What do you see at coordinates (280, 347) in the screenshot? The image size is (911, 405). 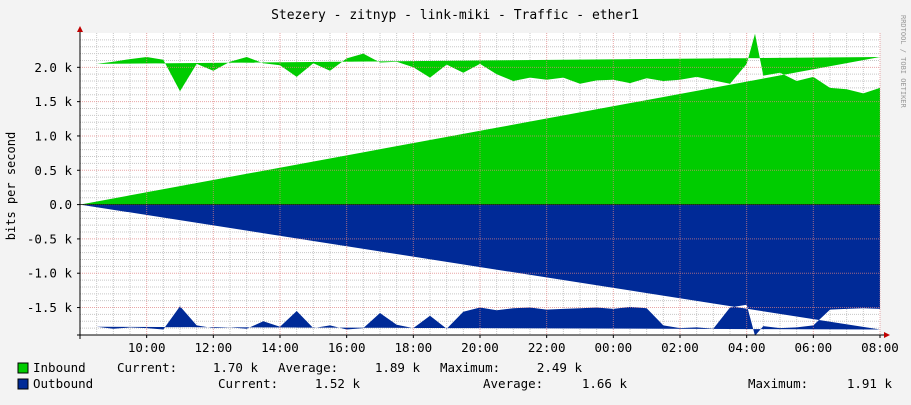 I see `x-tick-label: 14:00` at bounding box center [280, 347].